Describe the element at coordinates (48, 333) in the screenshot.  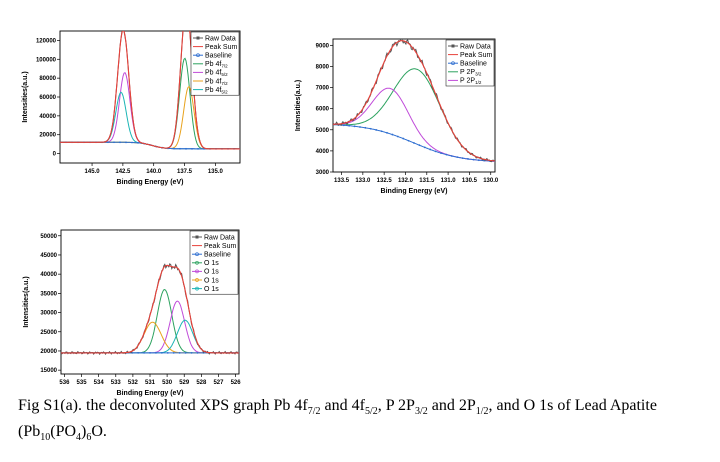
I see `y-tick-label: 25000` at that location.